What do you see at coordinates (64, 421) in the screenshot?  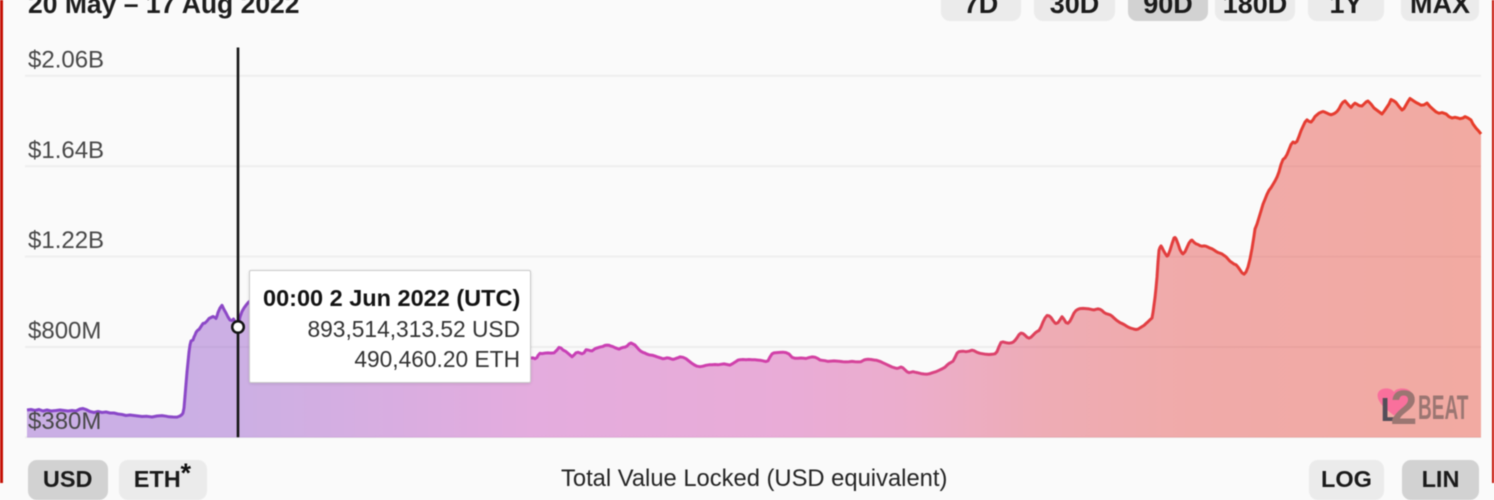 I see `svg-text: $380M` at bounding box center [64, 421].